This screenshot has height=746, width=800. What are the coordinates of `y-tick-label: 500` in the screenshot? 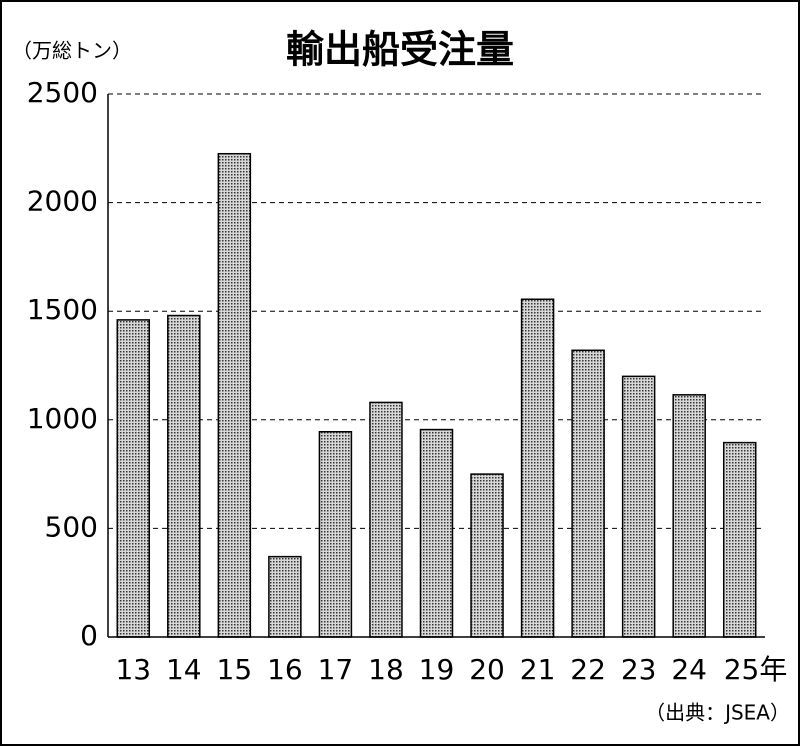 It's located at (71, 526).